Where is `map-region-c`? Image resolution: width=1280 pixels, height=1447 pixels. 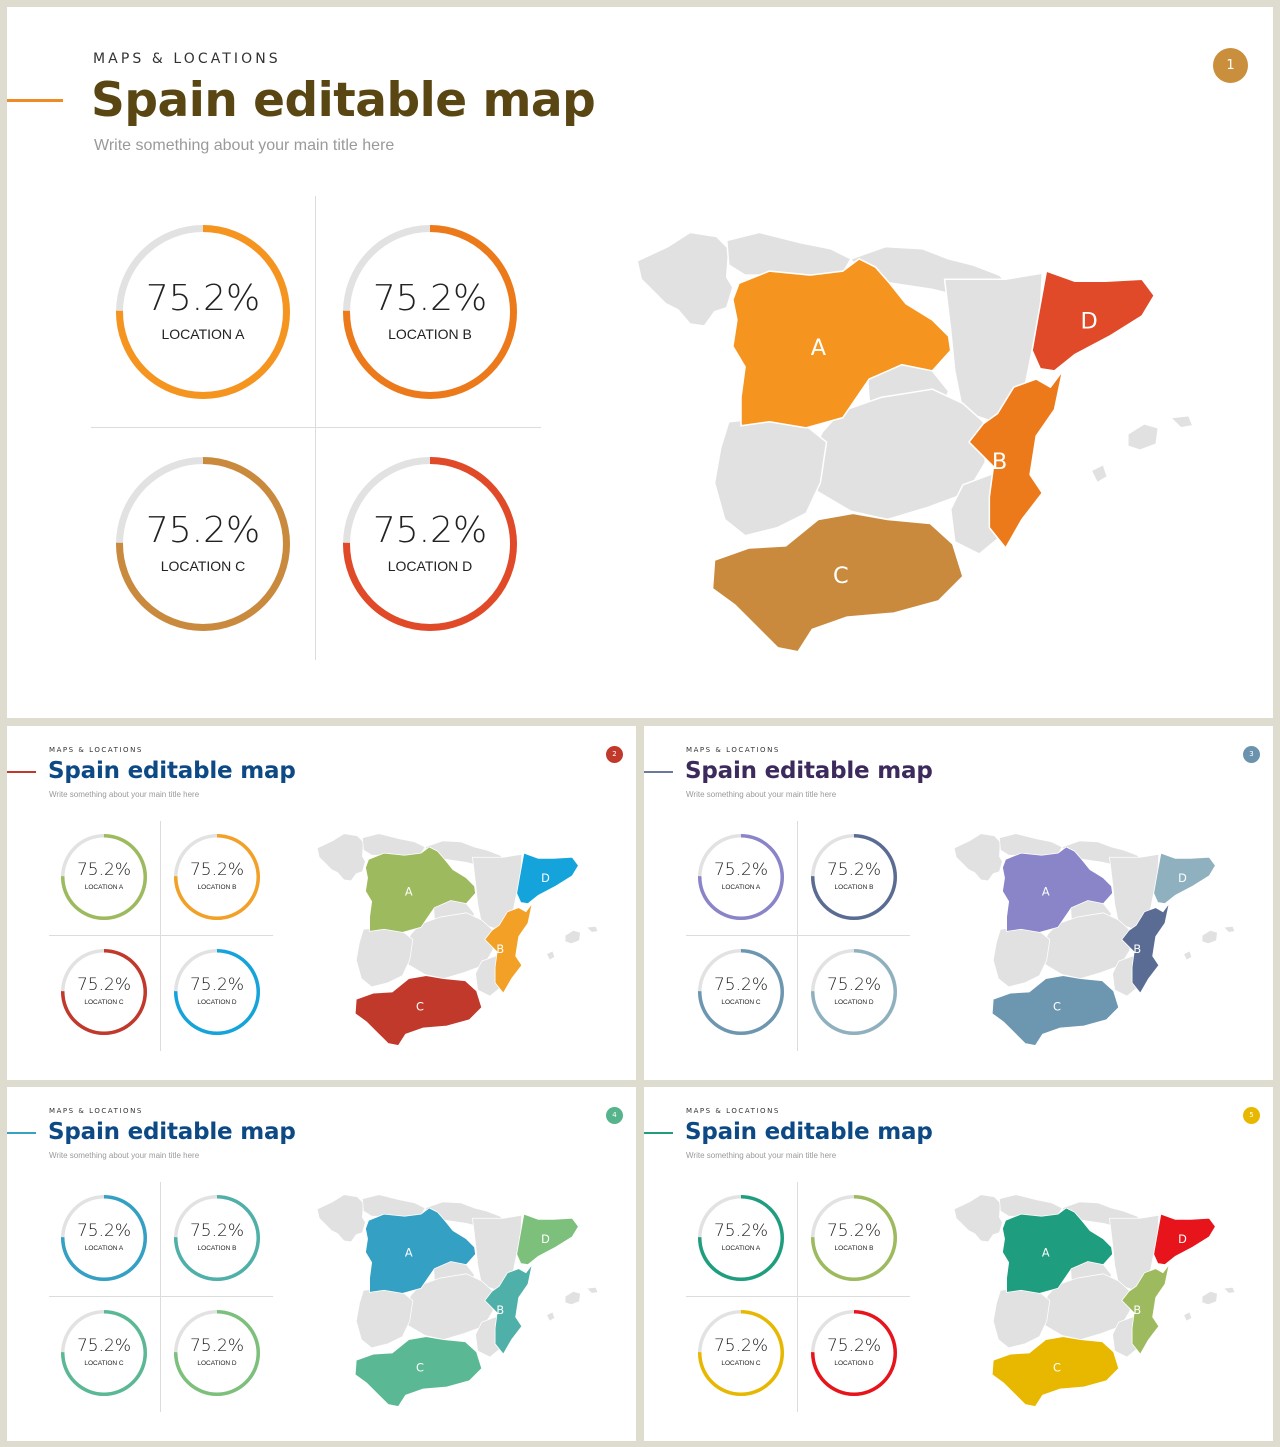 map-region-c is located at coordinates (1055, 1010).